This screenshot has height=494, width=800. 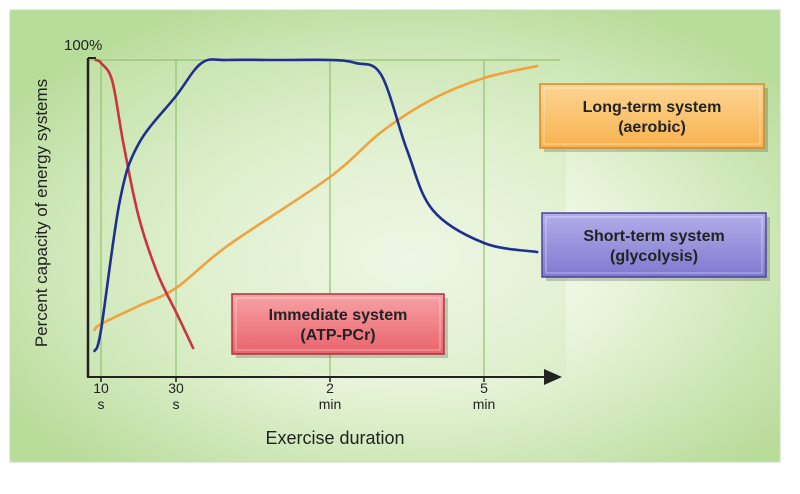 I want to click on x-axis-label: Exercise duration, so click(x=334, y=438).